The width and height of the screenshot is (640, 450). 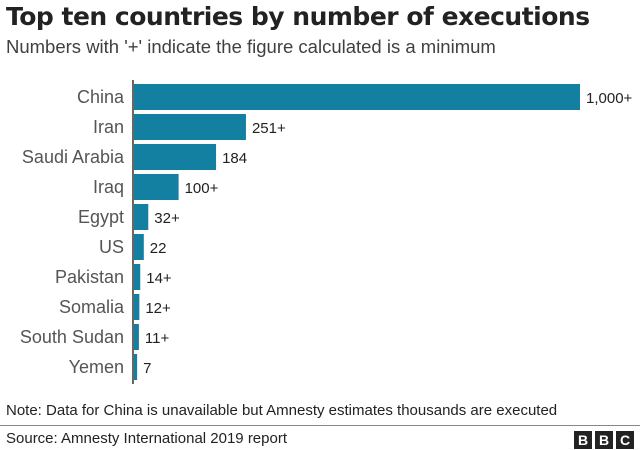 I want to click on category-label: Pakistan, so click(x=89, y=277).